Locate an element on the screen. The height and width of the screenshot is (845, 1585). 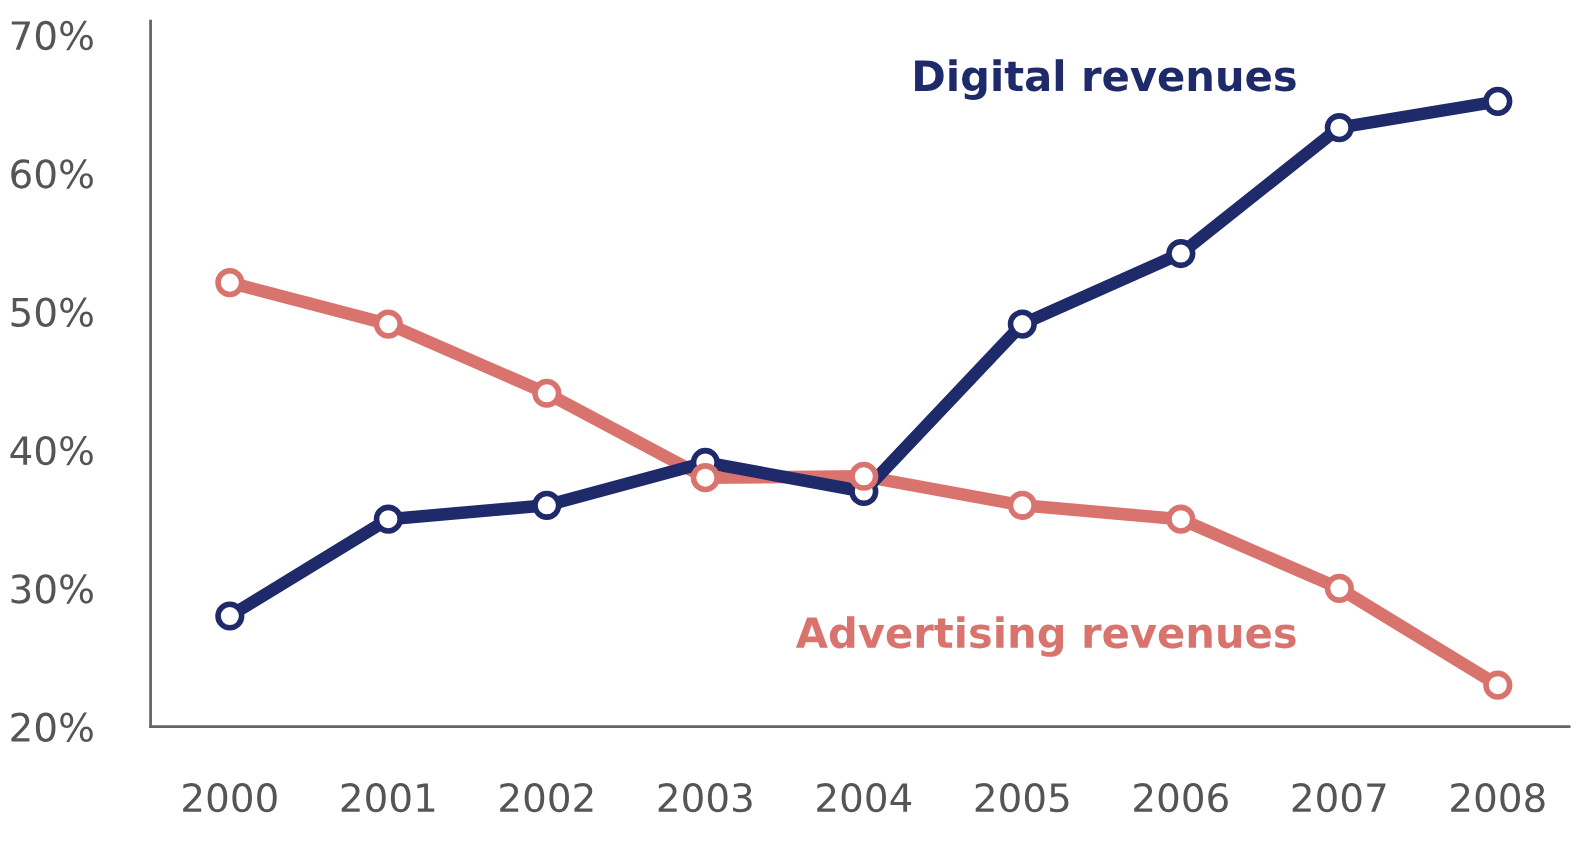
x-tick-label: 2006 is located at coordinates (1181, 797).